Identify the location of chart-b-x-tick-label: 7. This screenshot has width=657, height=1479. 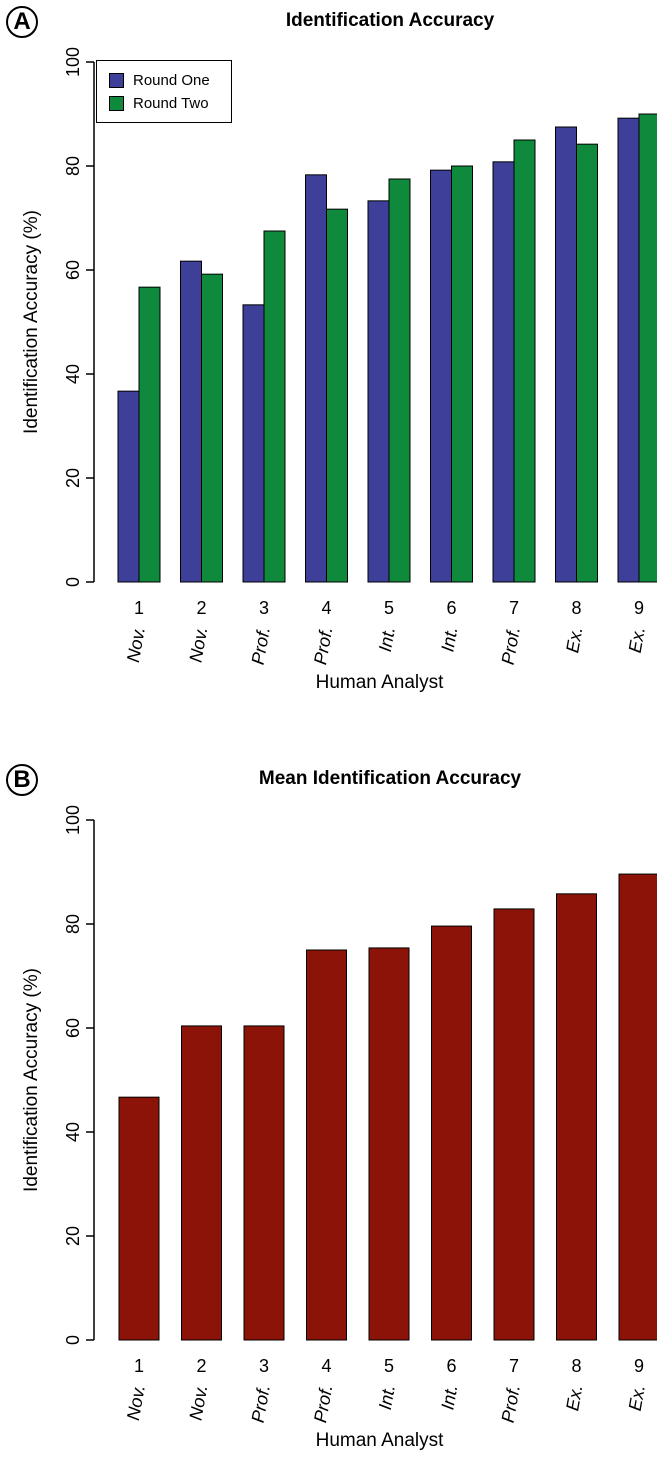
(514, 1366).